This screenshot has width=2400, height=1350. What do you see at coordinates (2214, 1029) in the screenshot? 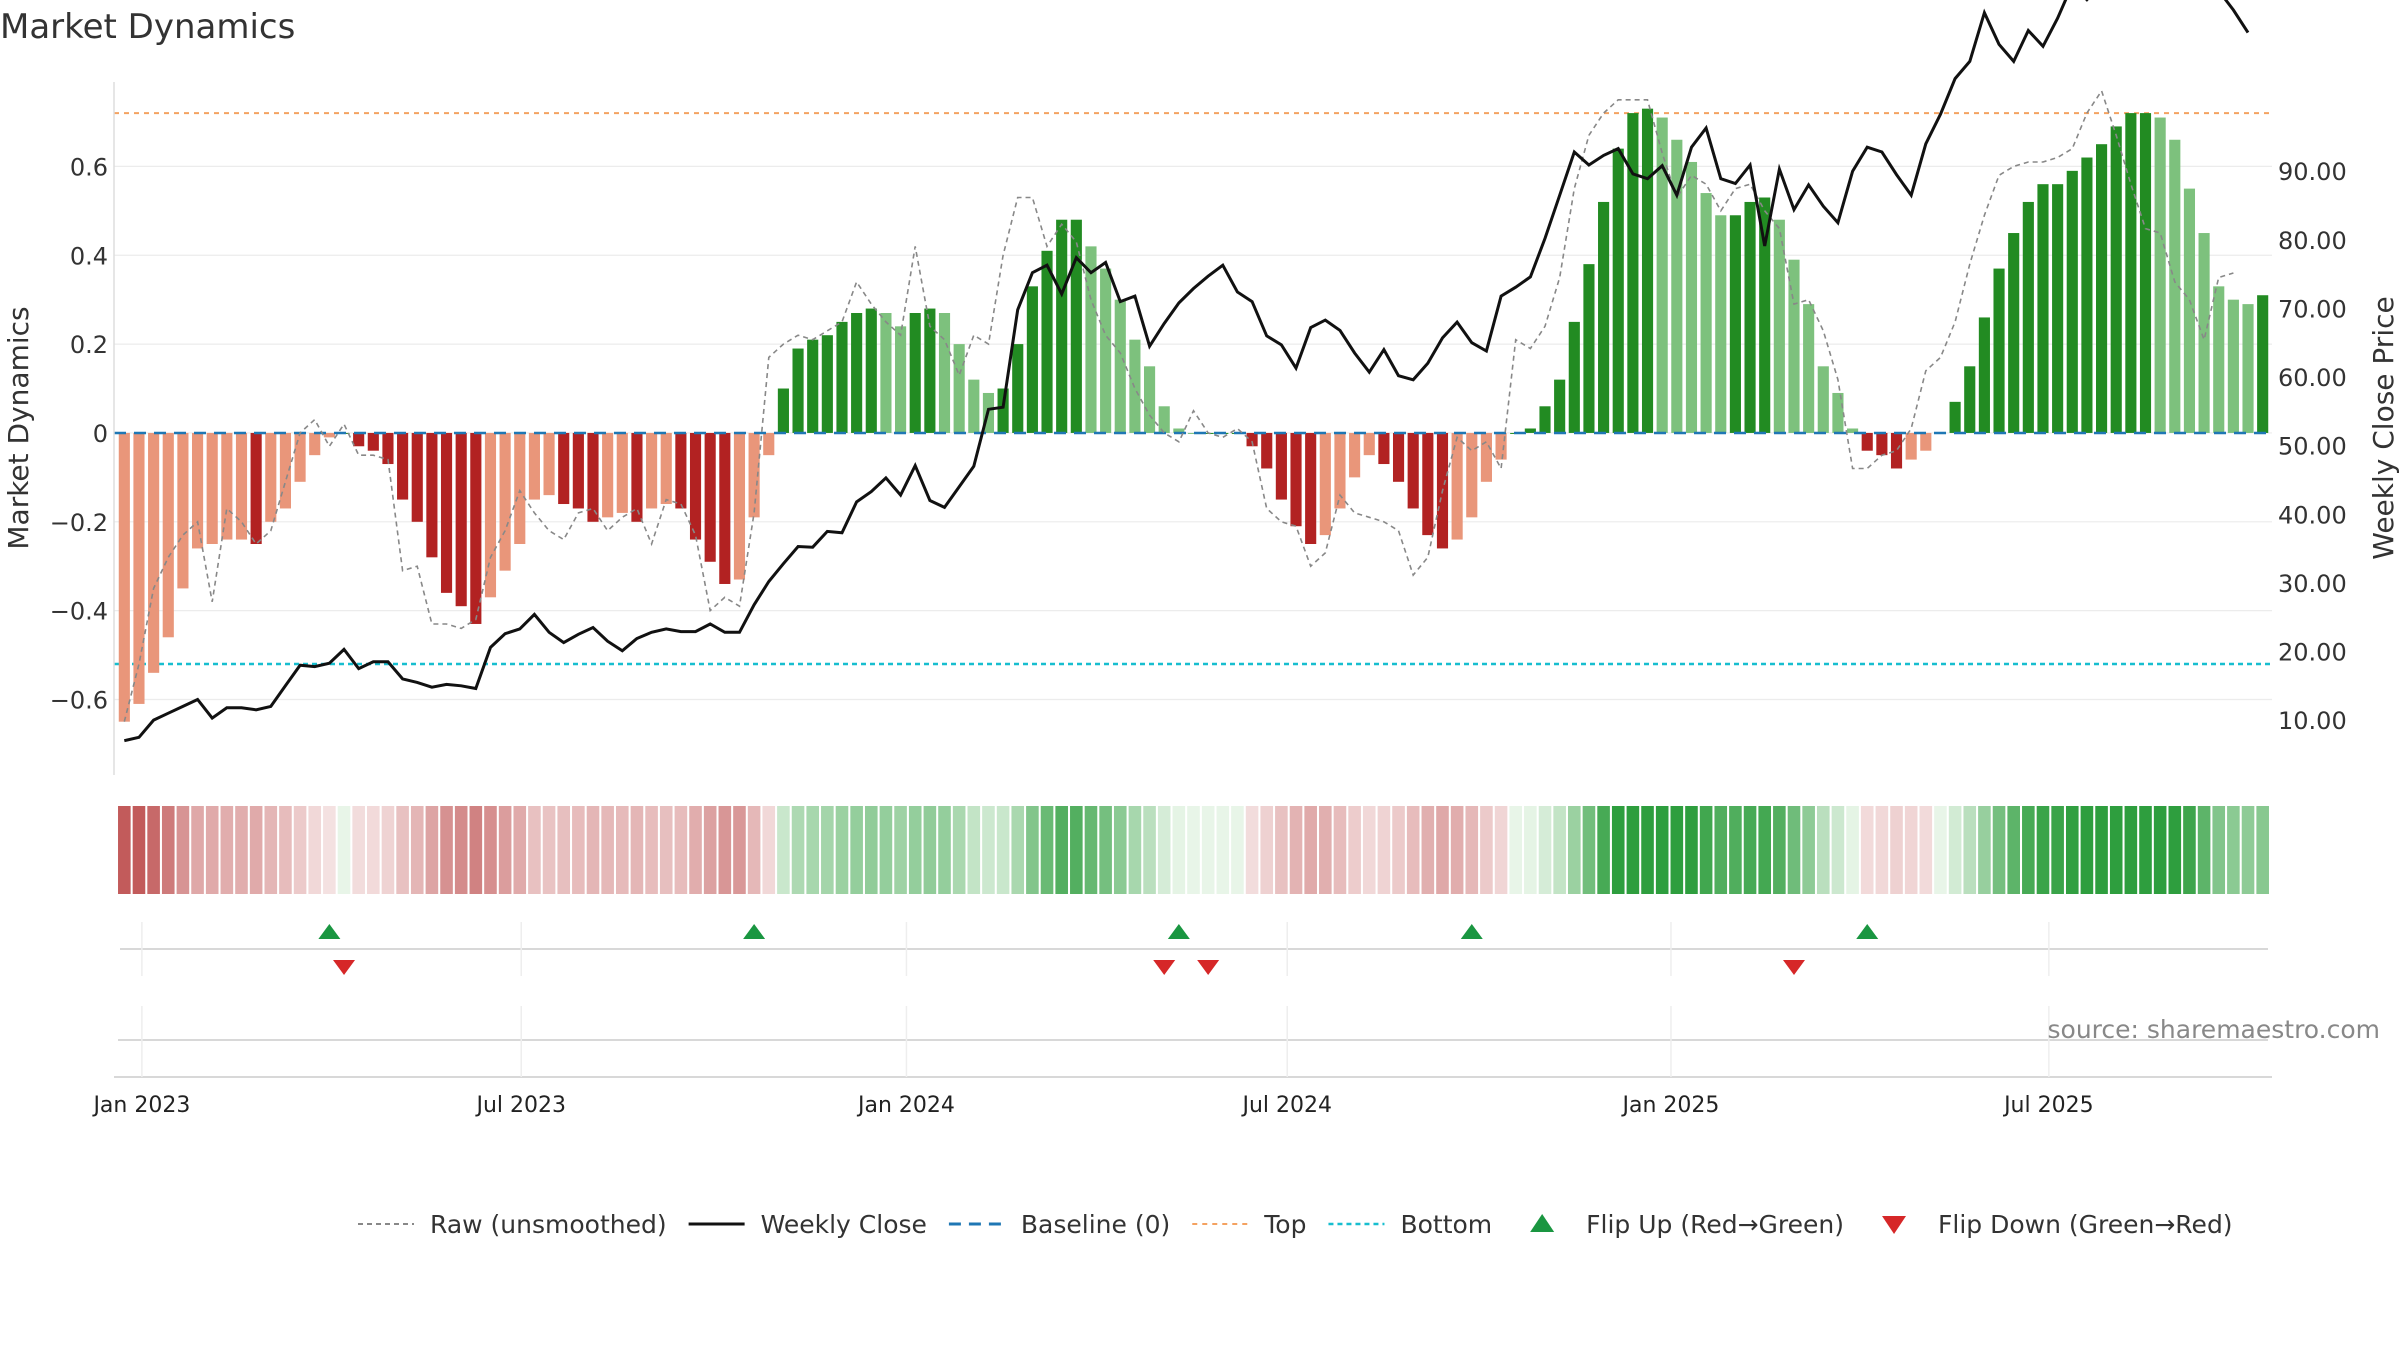
I see `source-note: source: sharemaestro.com` at bounding box center [2214, 1029].